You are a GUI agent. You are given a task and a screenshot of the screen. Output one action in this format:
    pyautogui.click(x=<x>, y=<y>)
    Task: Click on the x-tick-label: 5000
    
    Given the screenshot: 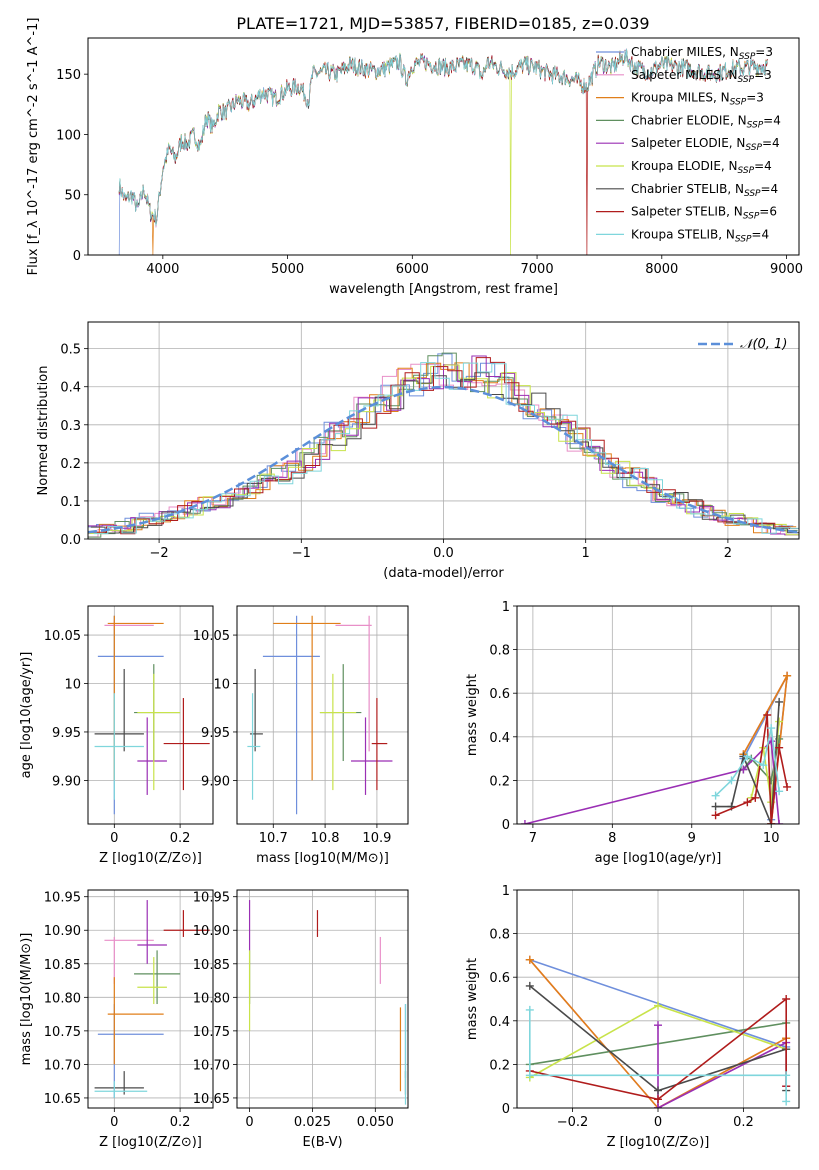 What is the action you would take?
    pyautogui.click(x=287, y=269)
    